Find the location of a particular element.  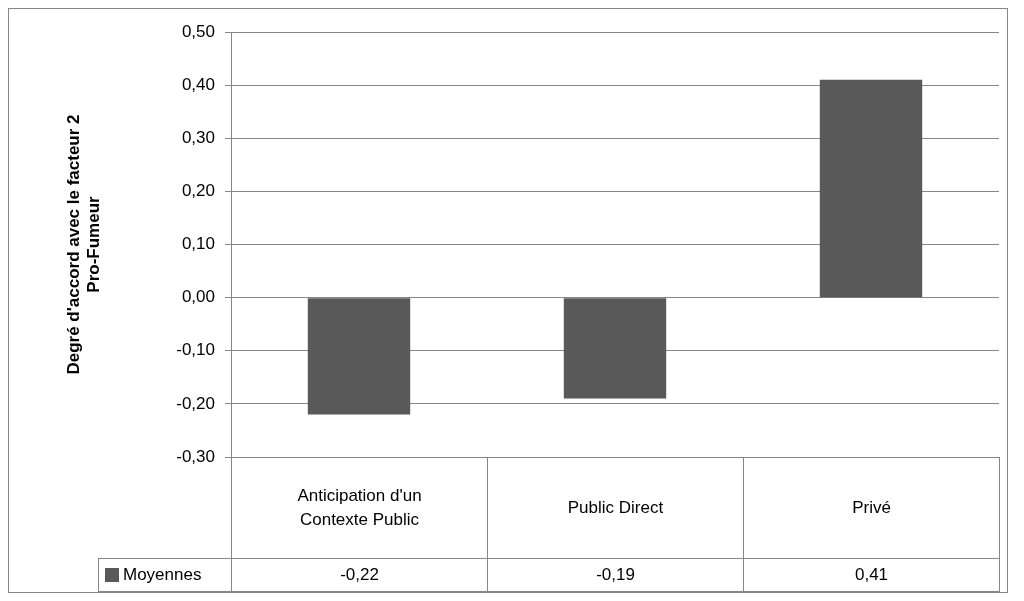

x-tick-label: Public Direct is located at coordinates (615, 508).